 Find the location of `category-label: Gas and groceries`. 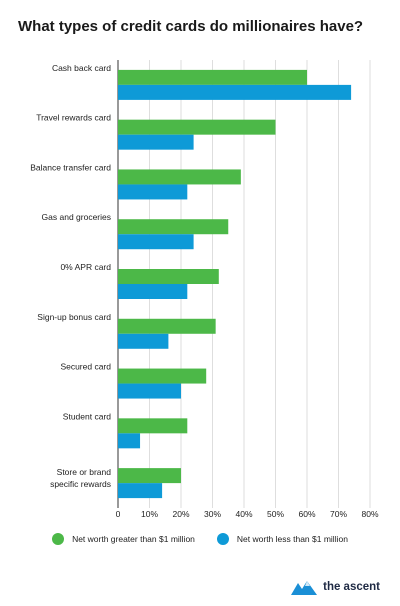

category-label: Gas and groceries is located at coordinates (76, 217).